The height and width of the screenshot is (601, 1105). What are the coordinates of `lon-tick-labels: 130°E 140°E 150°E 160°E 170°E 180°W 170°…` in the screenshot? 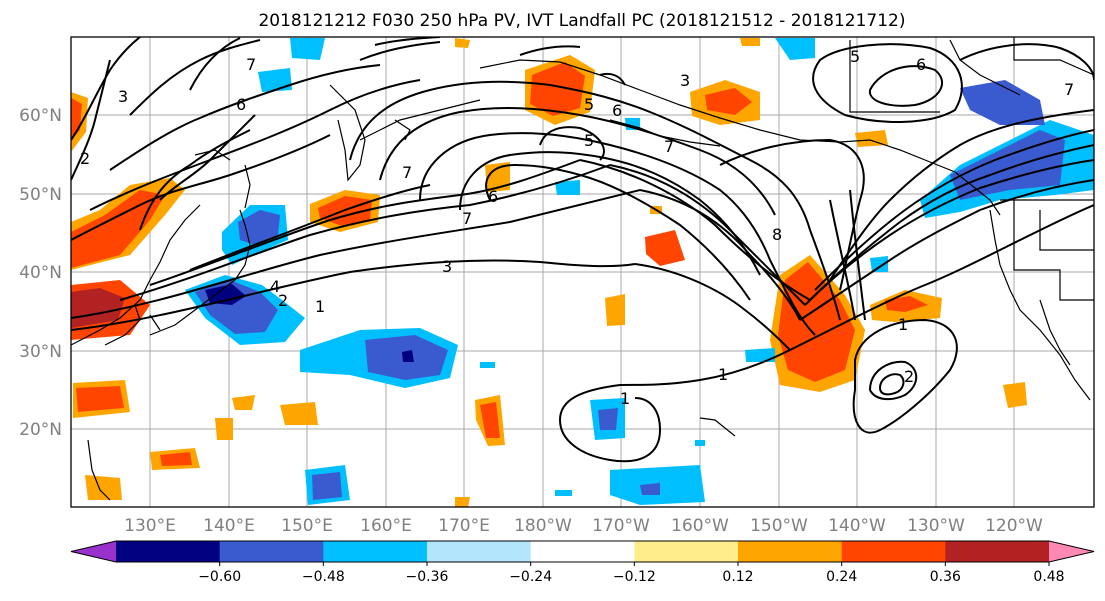 It's located at (583, 526).